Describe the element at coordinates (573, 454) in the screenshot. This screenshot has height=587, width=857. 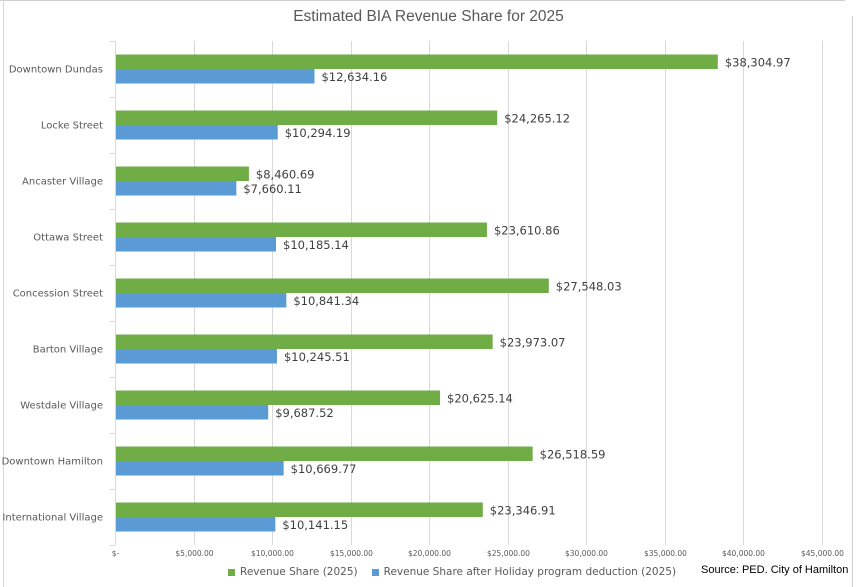
I see `data-label: $26,518.59` at that location.